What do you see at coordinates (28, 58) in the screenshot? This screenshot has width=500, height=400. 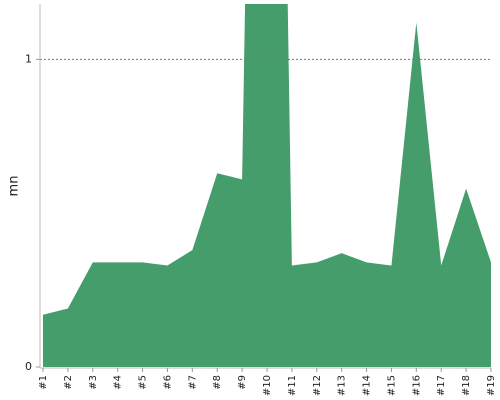 I see `y-tick-label: 1` at bounding box center [28, 58].